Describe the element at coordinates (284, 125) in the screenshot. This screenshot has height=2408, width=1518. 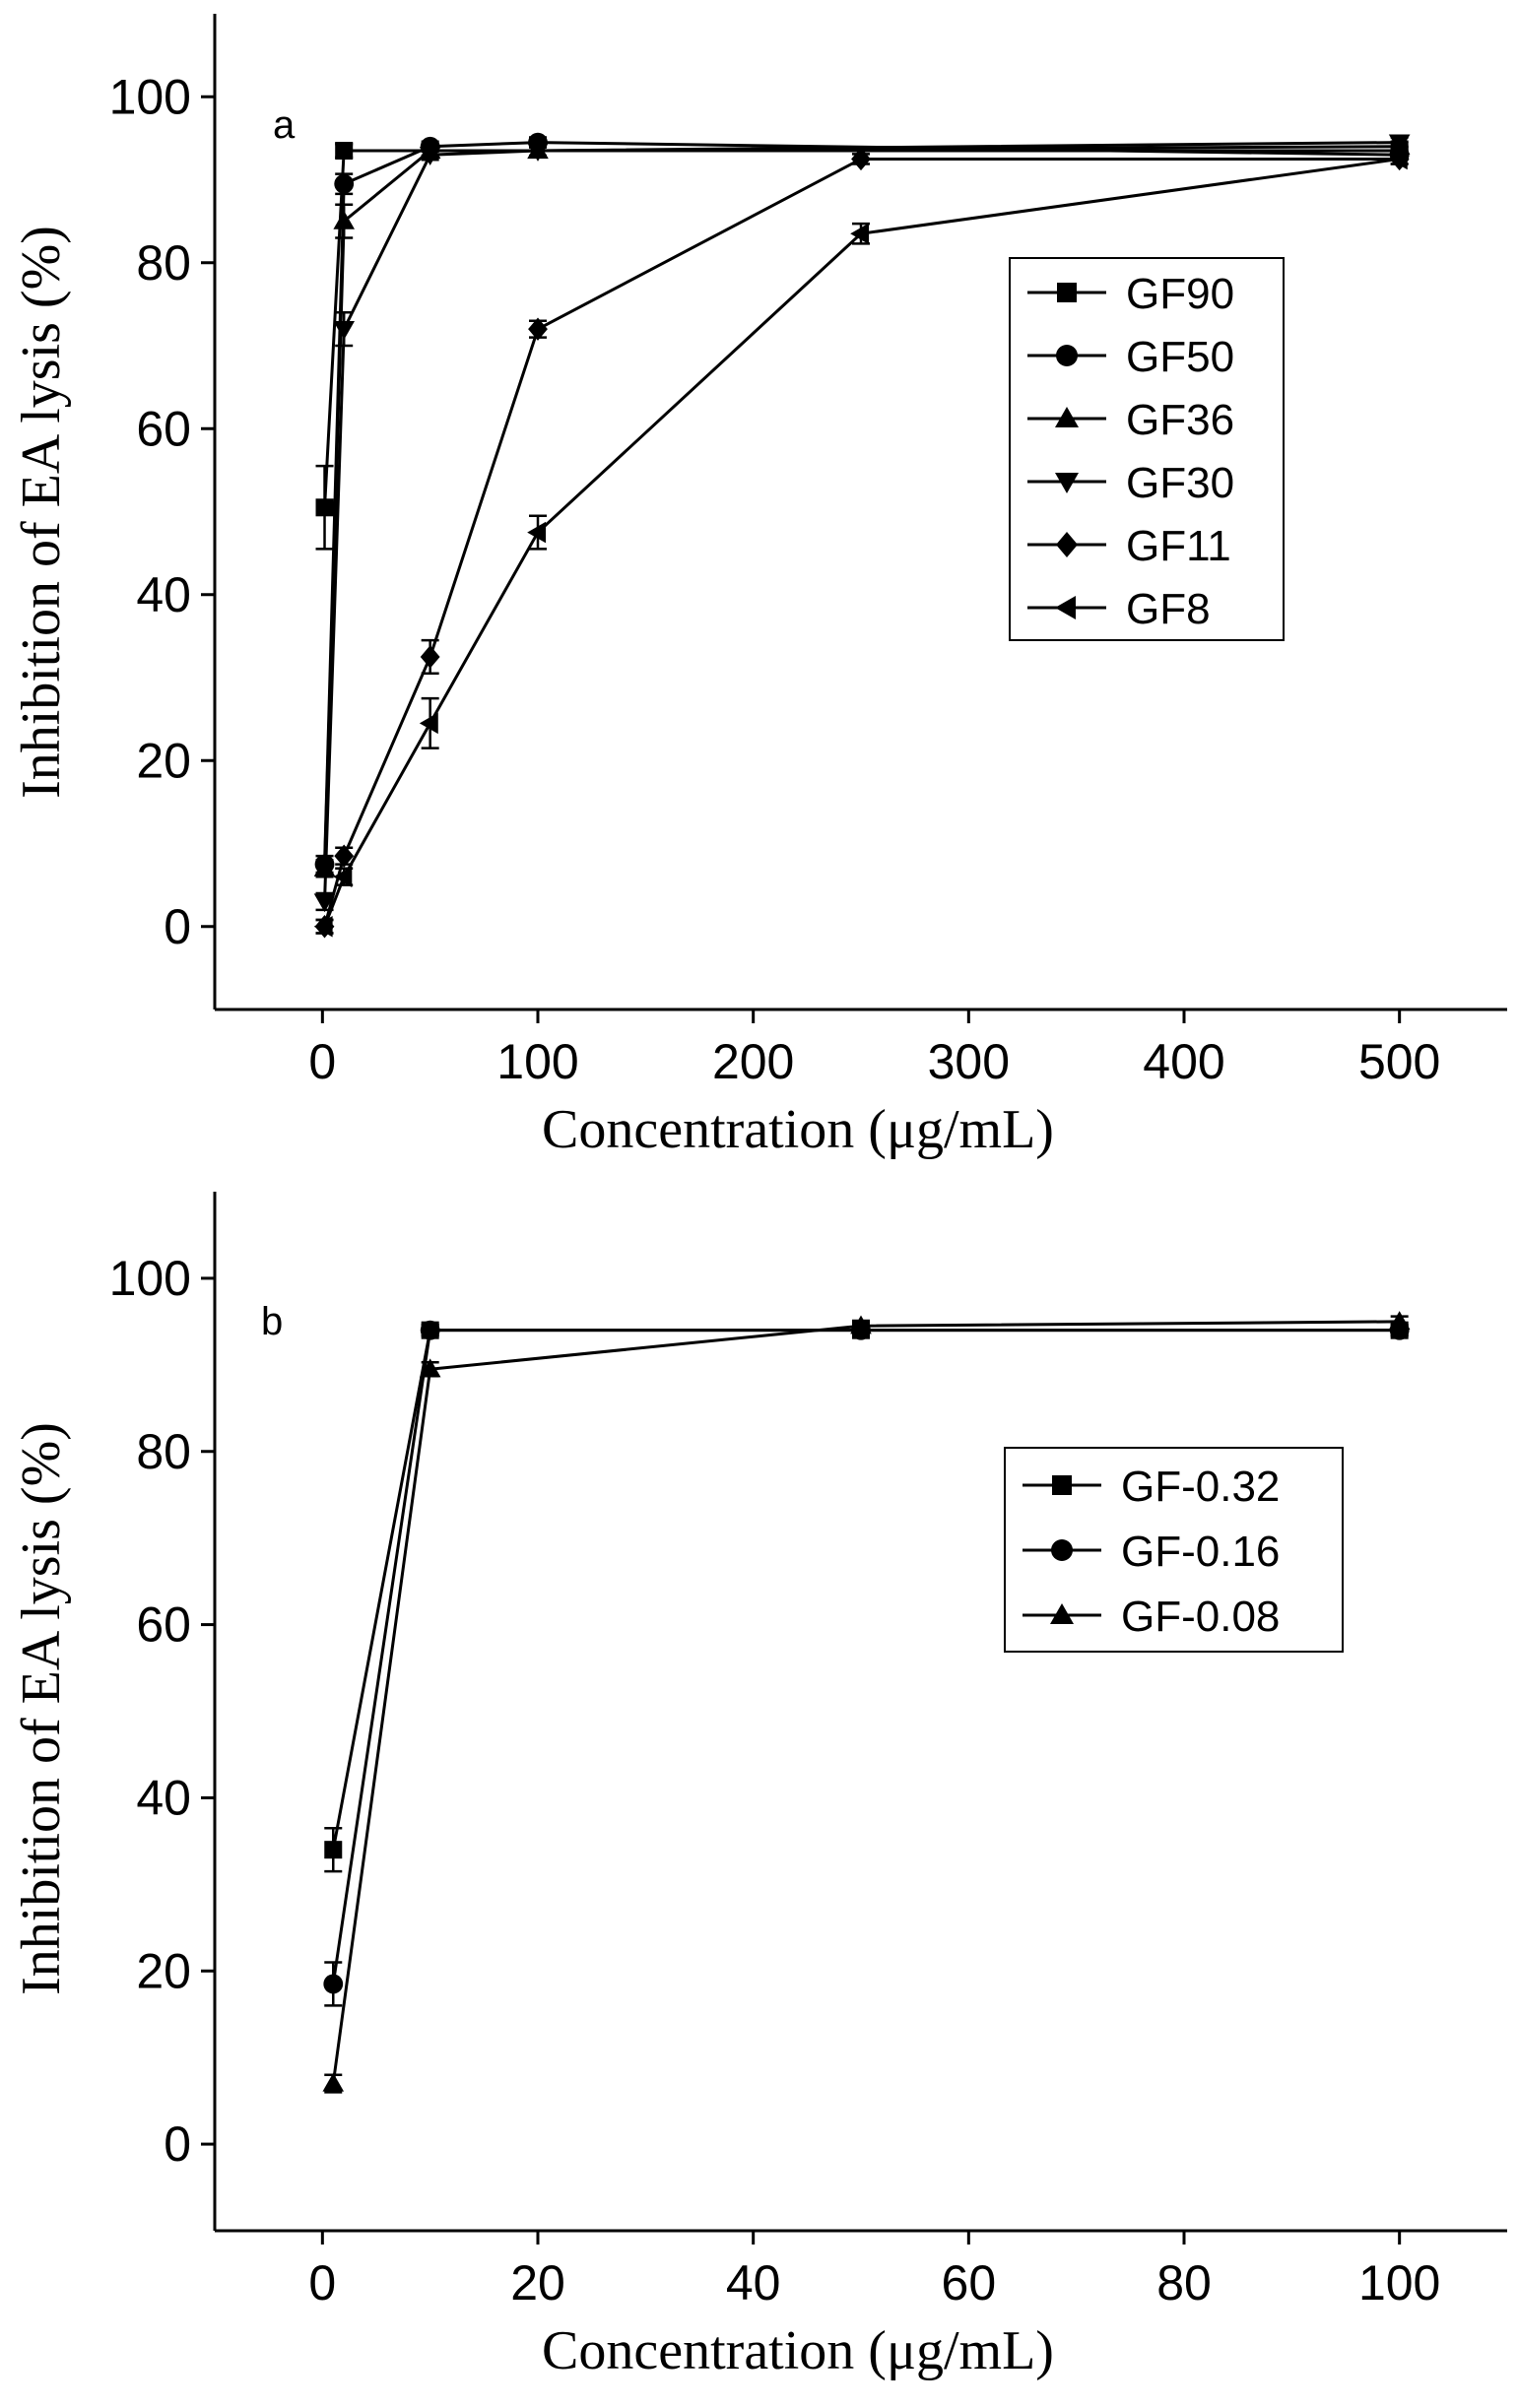
I see `panel-a-label: a` at that location.